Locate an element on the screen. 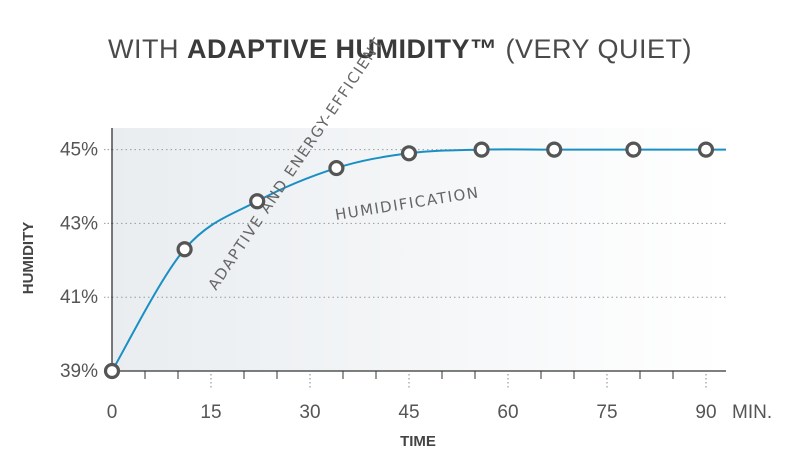 The image size is (800, 466). x-tick-label: 0 is located at coordinates (112, 412).